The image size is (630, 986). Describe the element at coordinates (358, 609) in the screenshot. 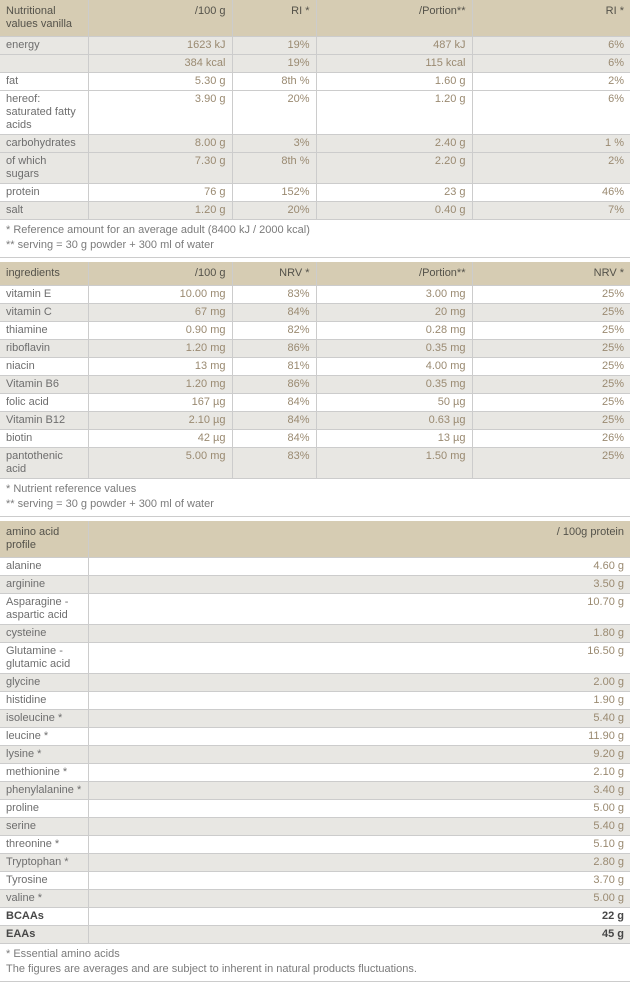

I see `row-value-value: 10.70 g` at that location.